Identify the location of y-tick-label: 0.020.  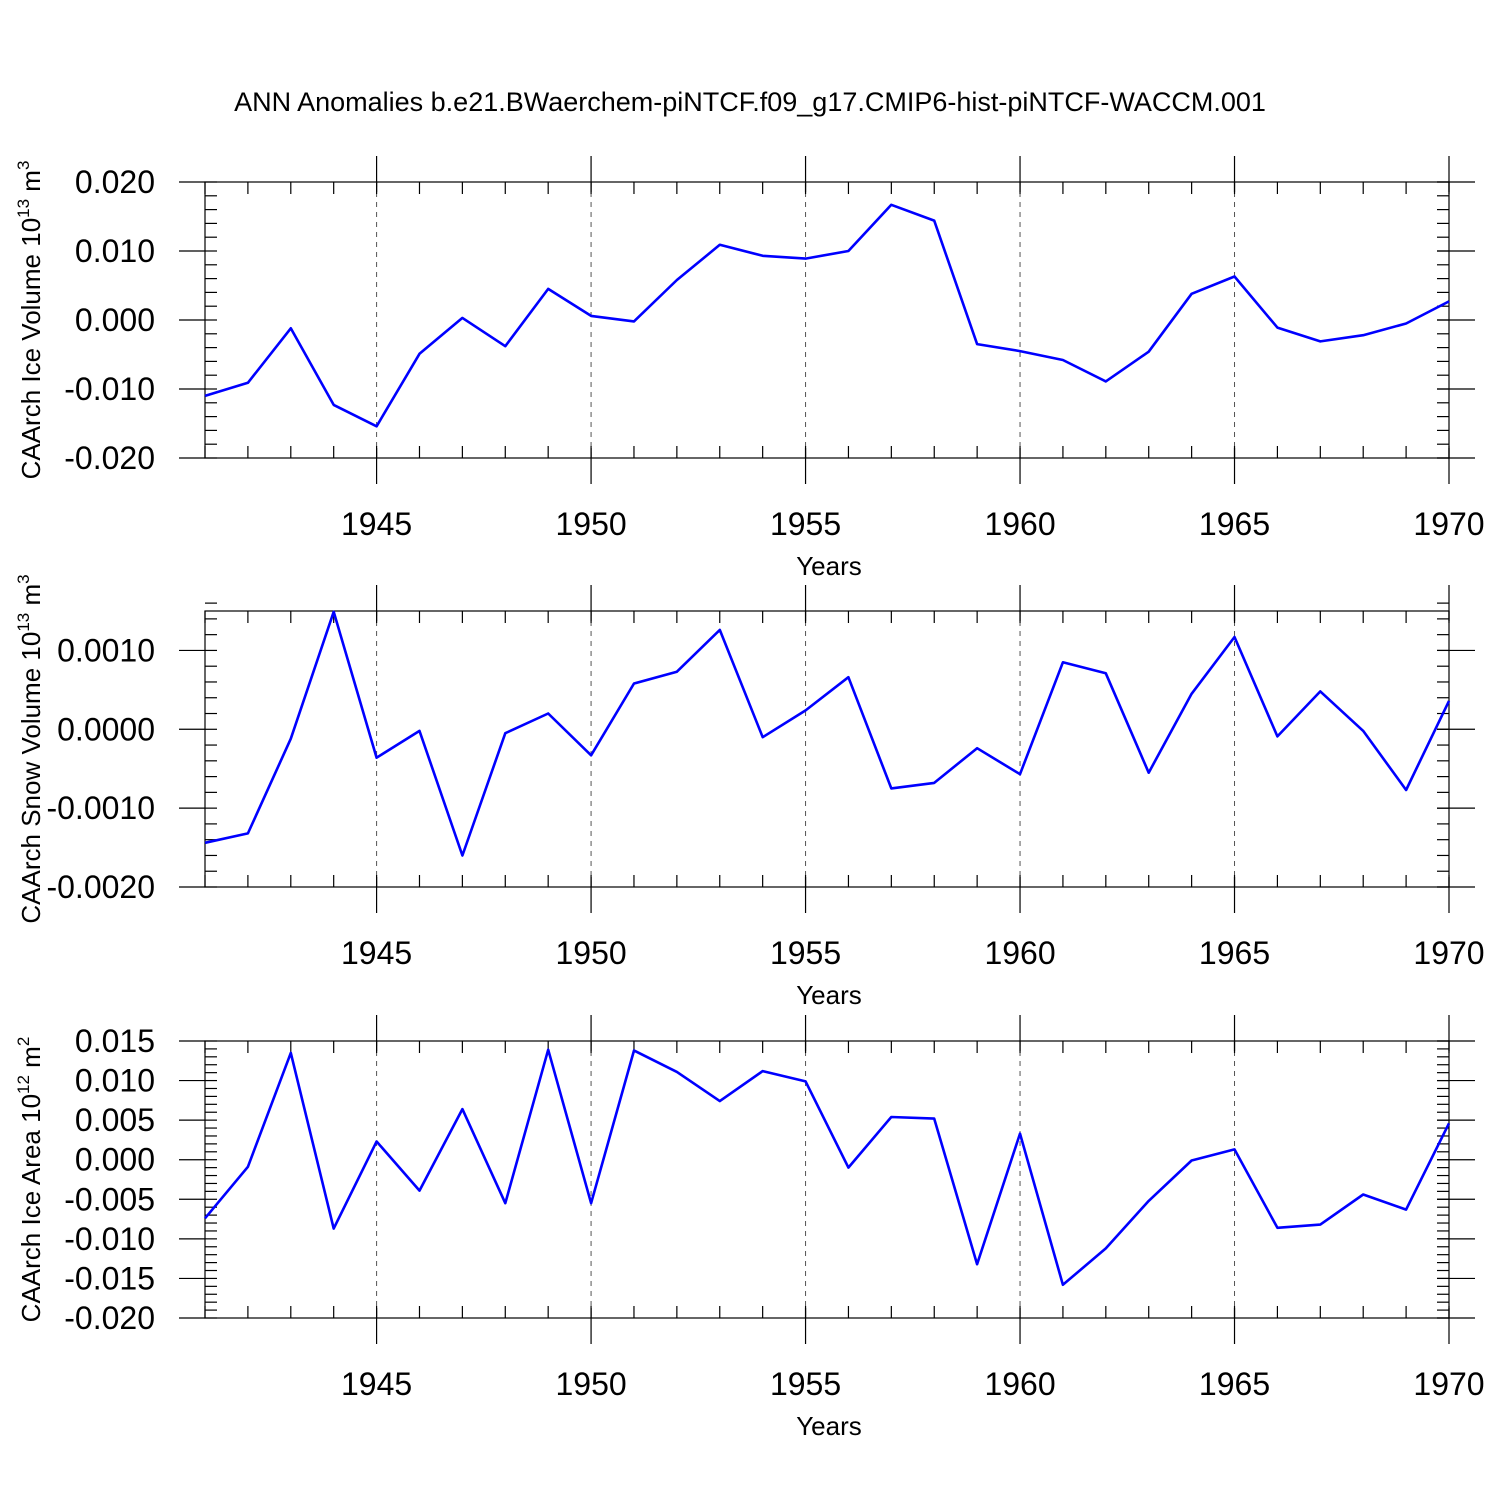
(115, 182).